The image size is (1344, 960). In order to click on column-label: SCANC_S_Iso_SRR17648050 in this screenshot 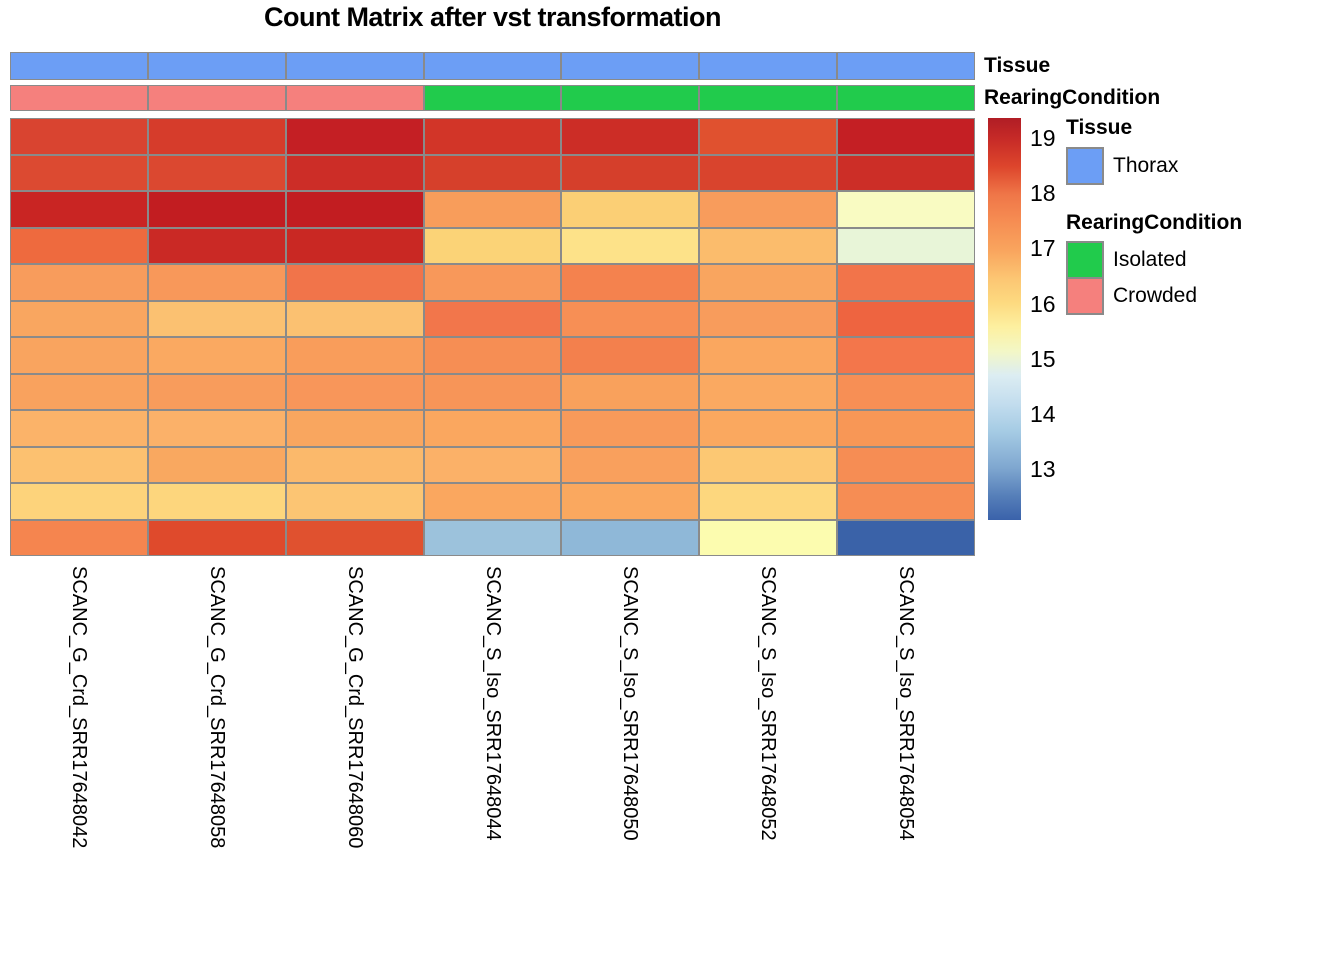, I will do `click(630, 703)`.